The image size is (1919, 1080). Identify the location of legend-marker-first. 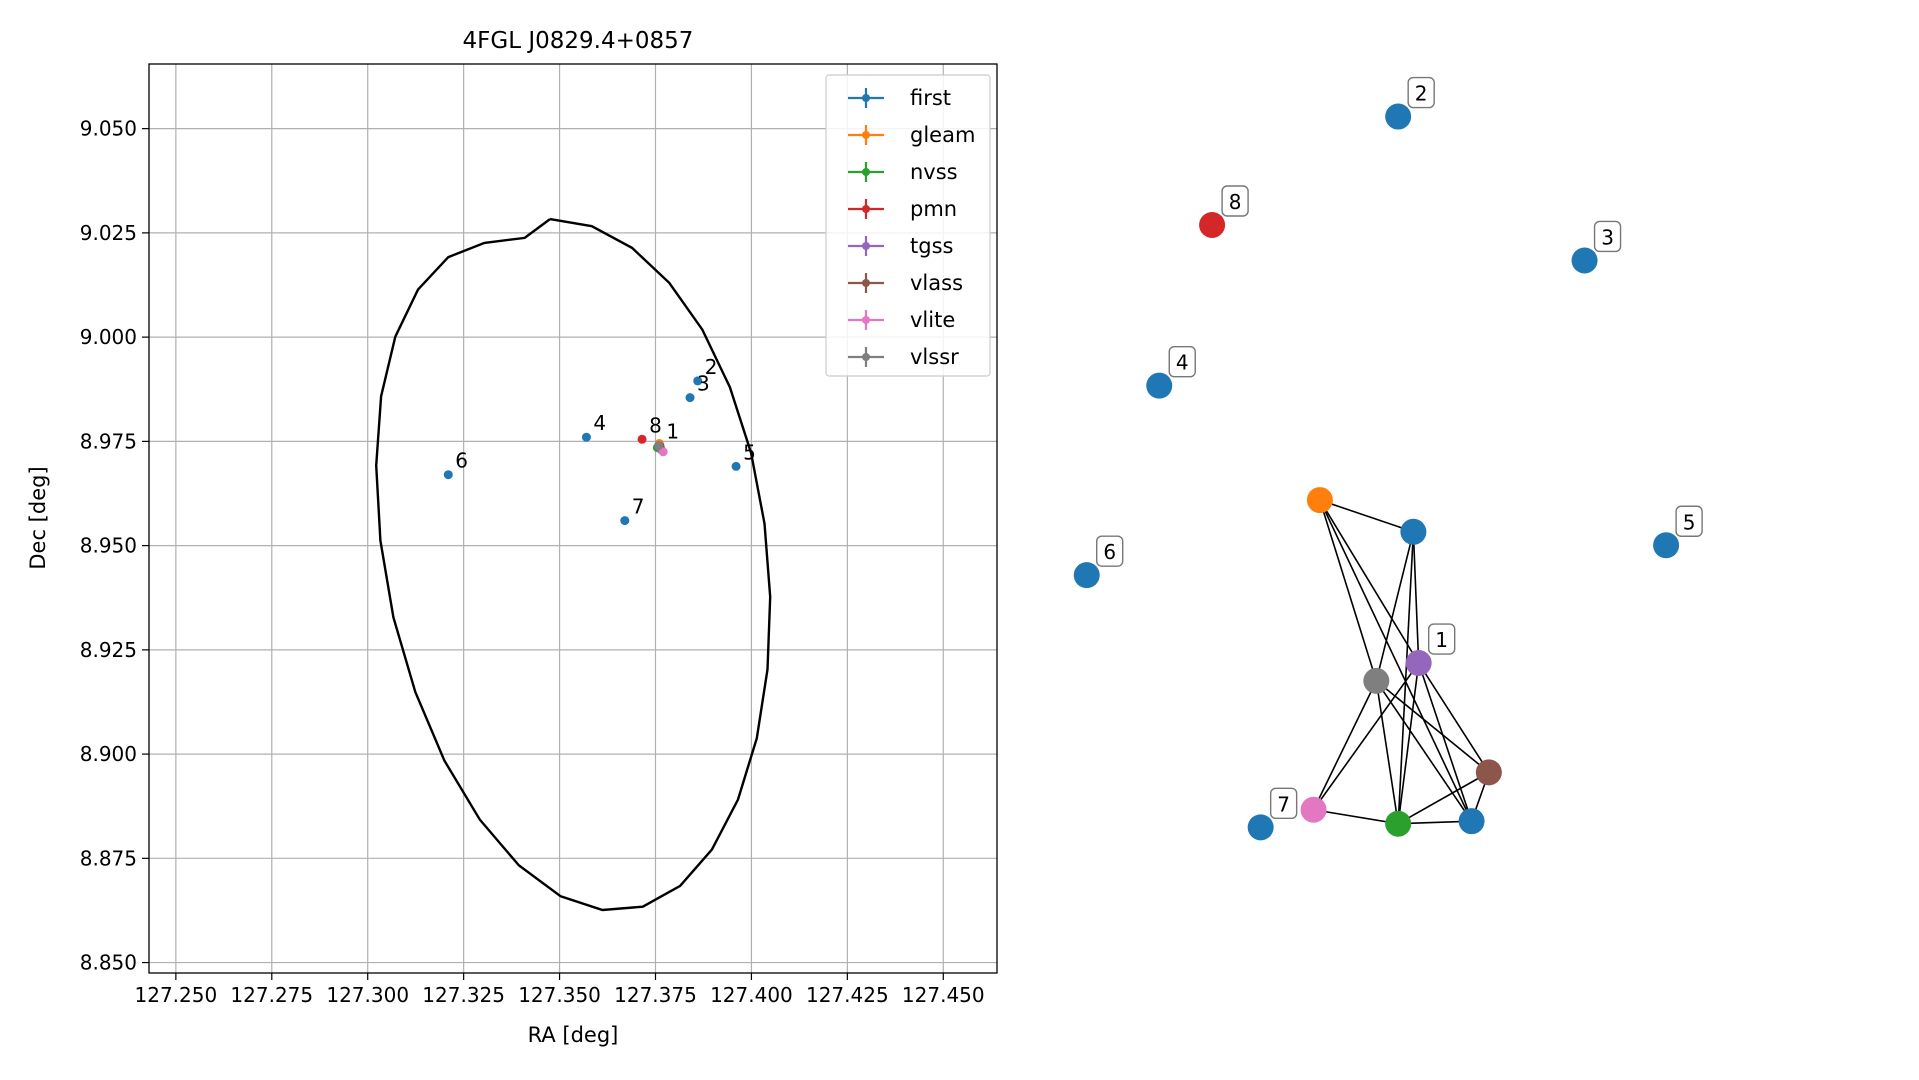
(866, 98).